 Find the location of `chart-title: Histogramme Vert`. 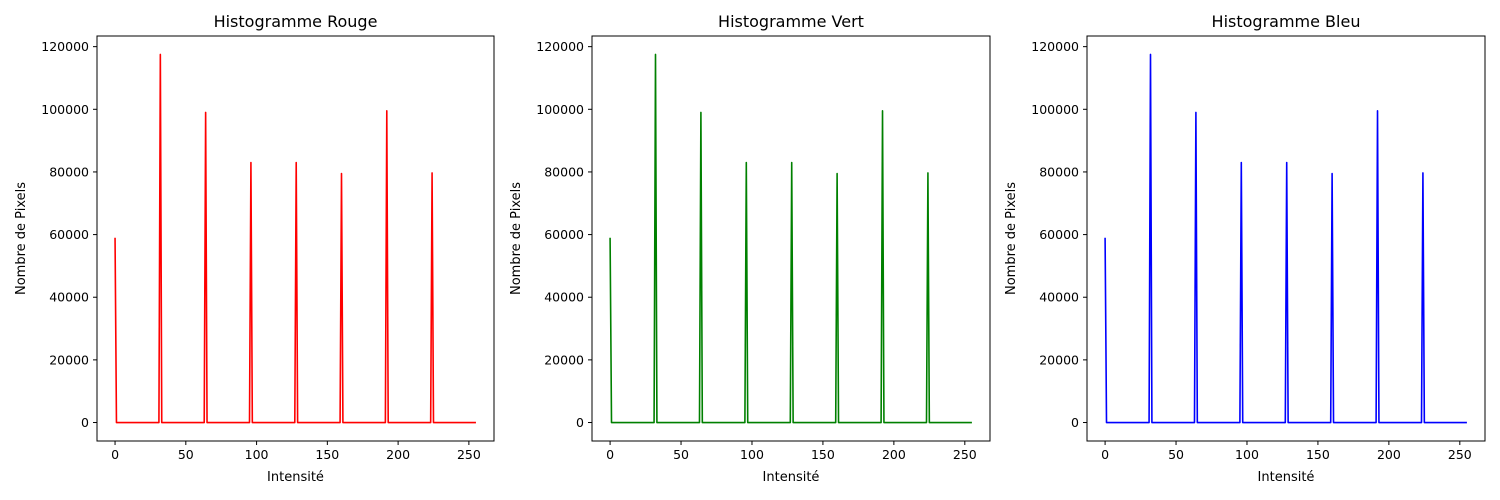

chart-title: Histogramme Vert is located at coordinates (791, 21).